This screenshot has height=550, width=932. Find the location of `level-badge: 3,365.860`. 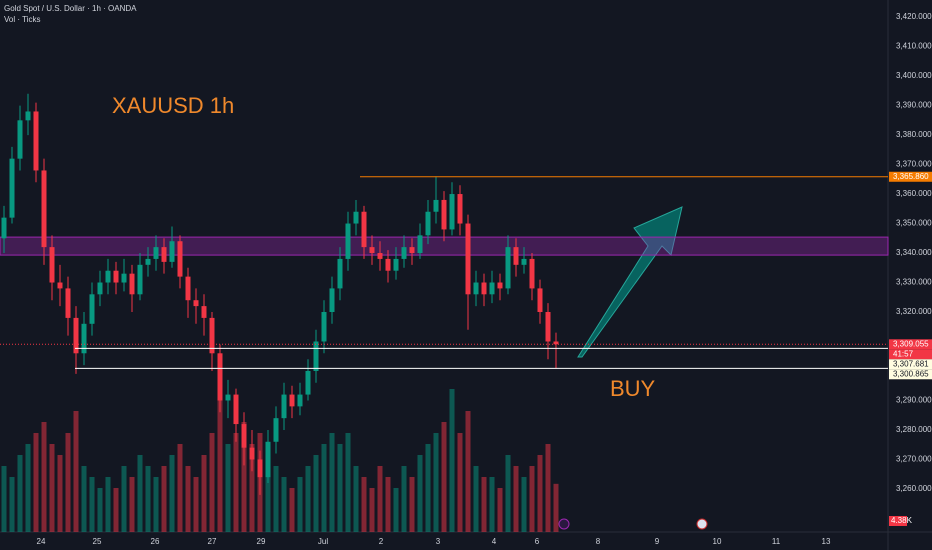

level-badge: 3,365.860 is located at coordinates (911, 176).